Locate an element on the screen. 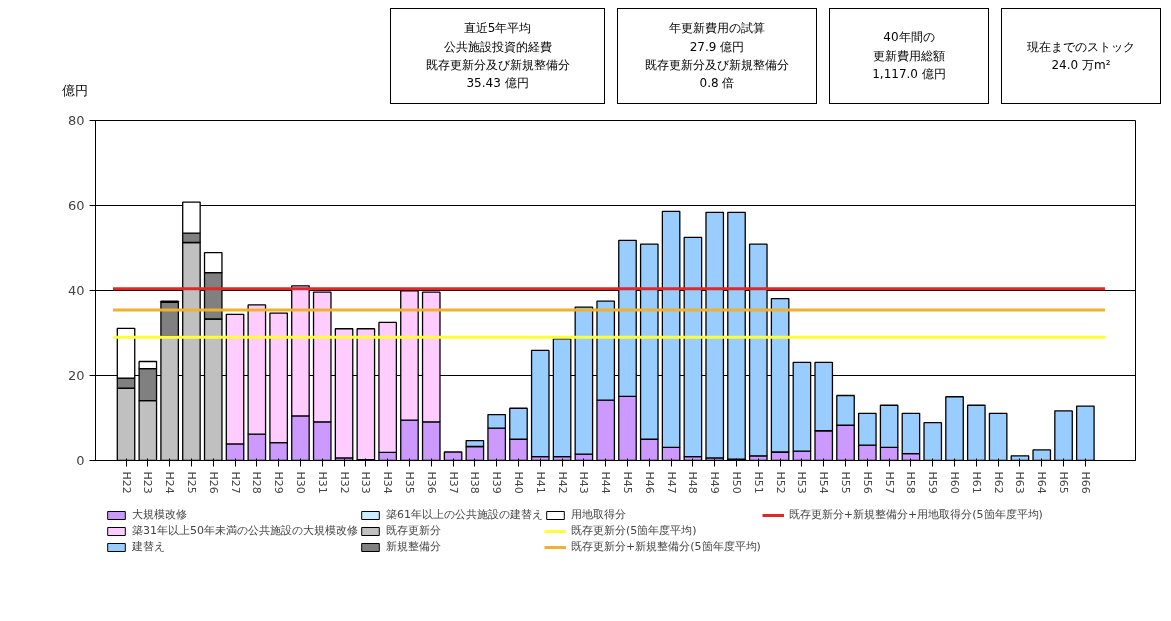  x-tick-label: H64 is located at coordinates (1042, 482).